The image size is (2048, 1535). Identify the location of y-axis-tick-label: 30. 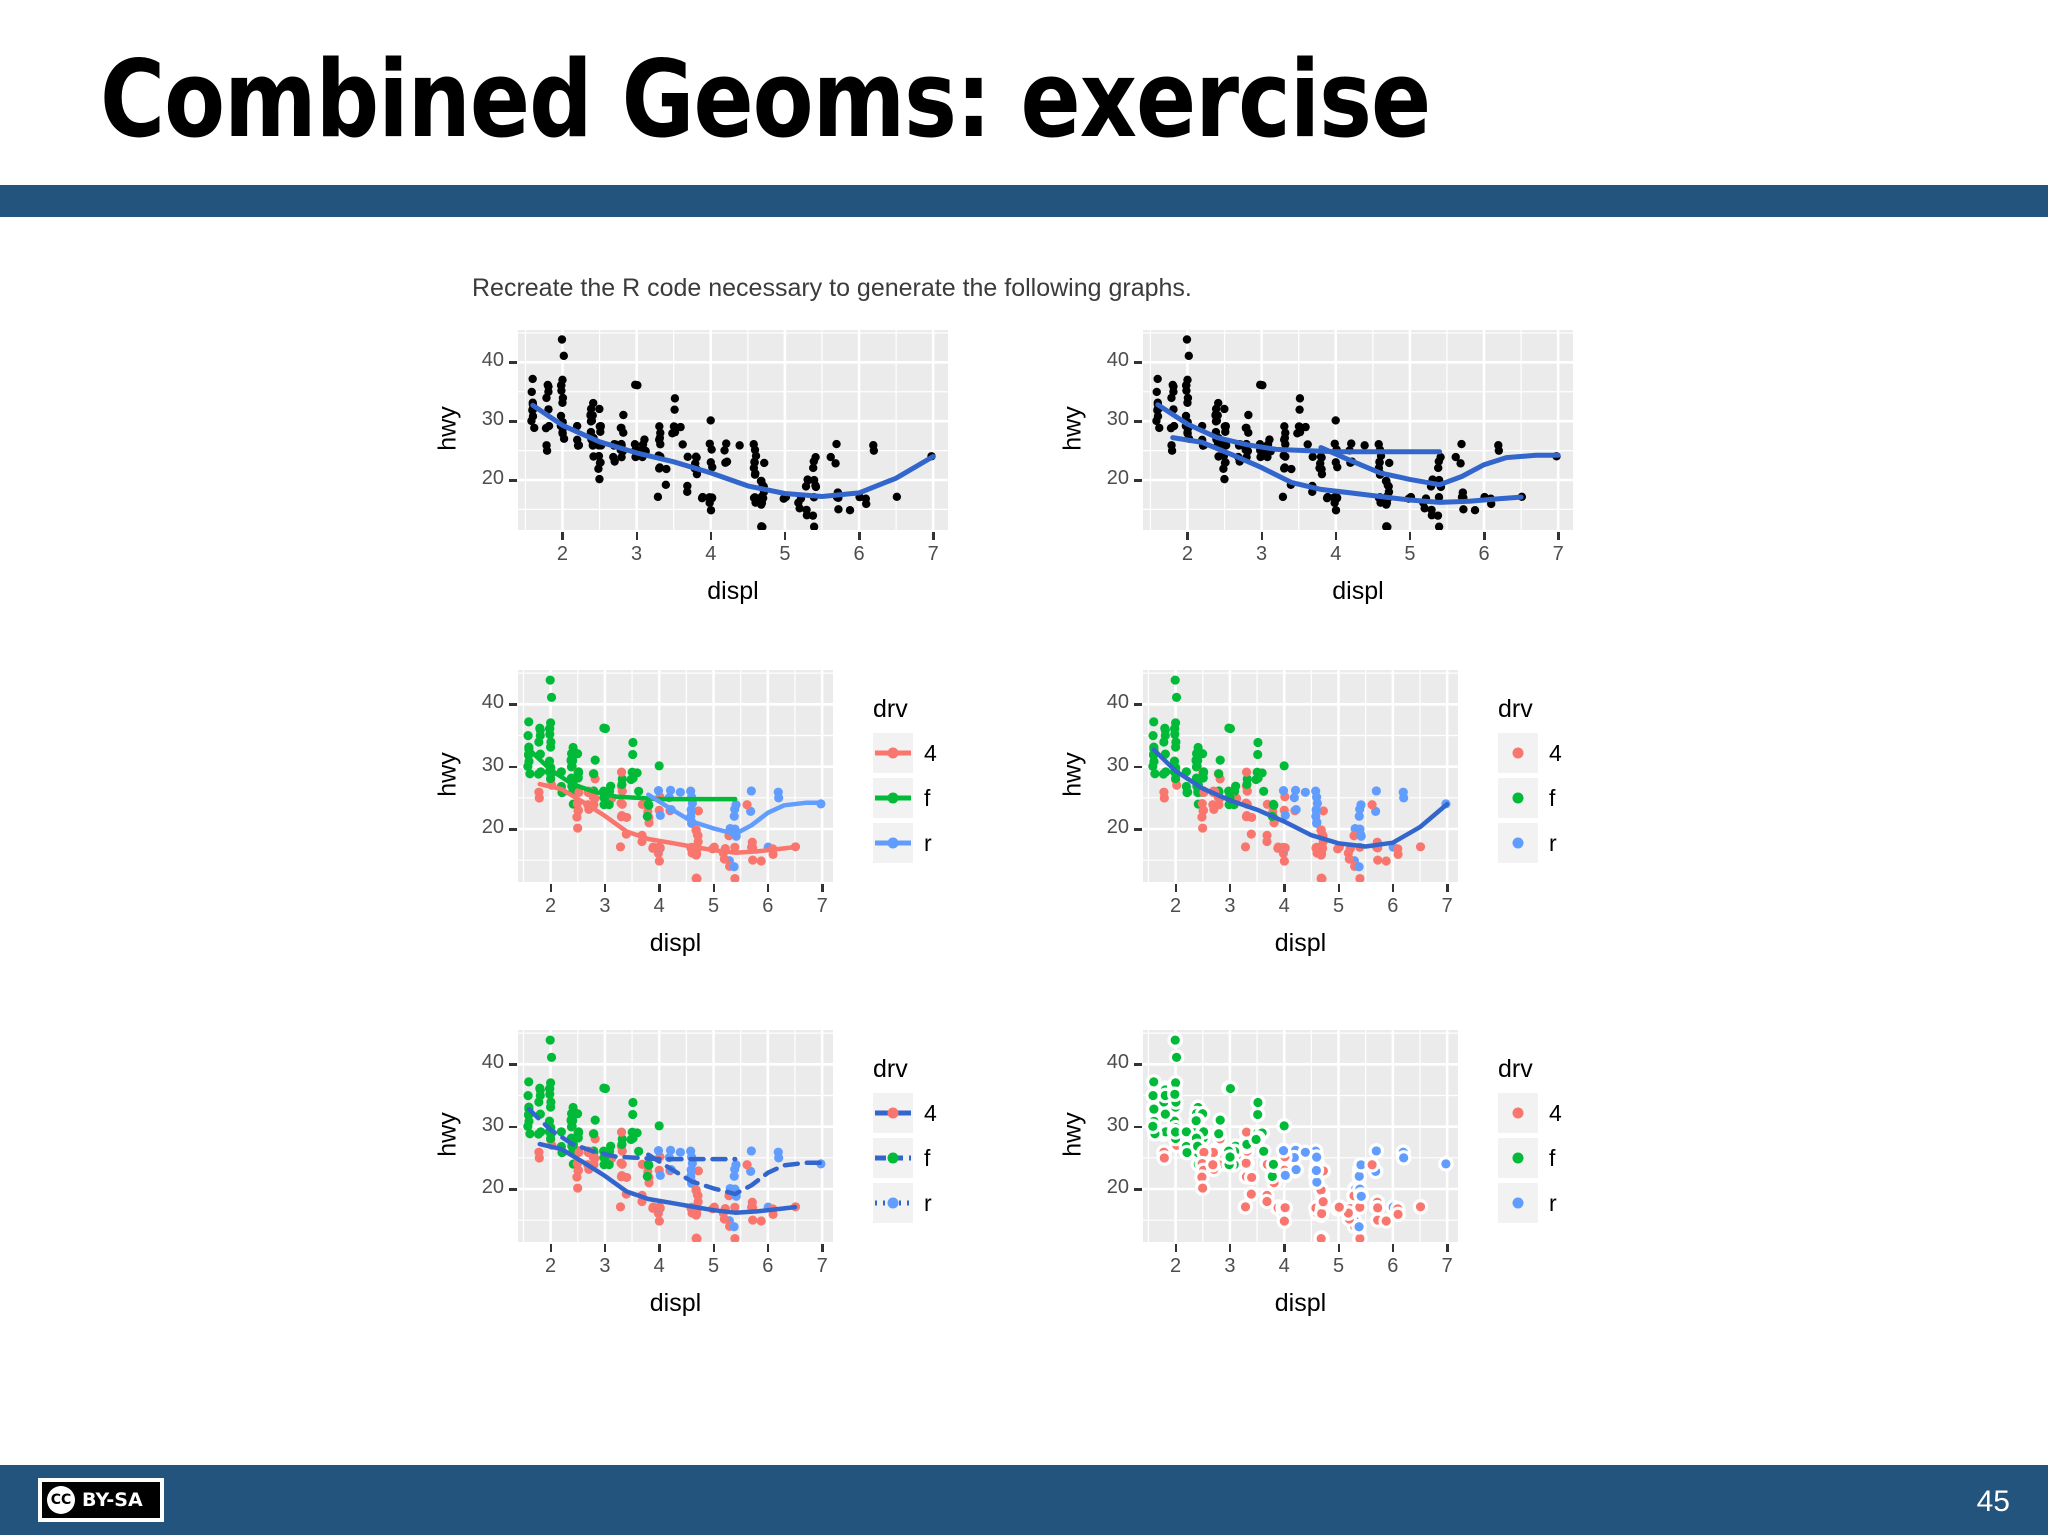
(1117, 419).